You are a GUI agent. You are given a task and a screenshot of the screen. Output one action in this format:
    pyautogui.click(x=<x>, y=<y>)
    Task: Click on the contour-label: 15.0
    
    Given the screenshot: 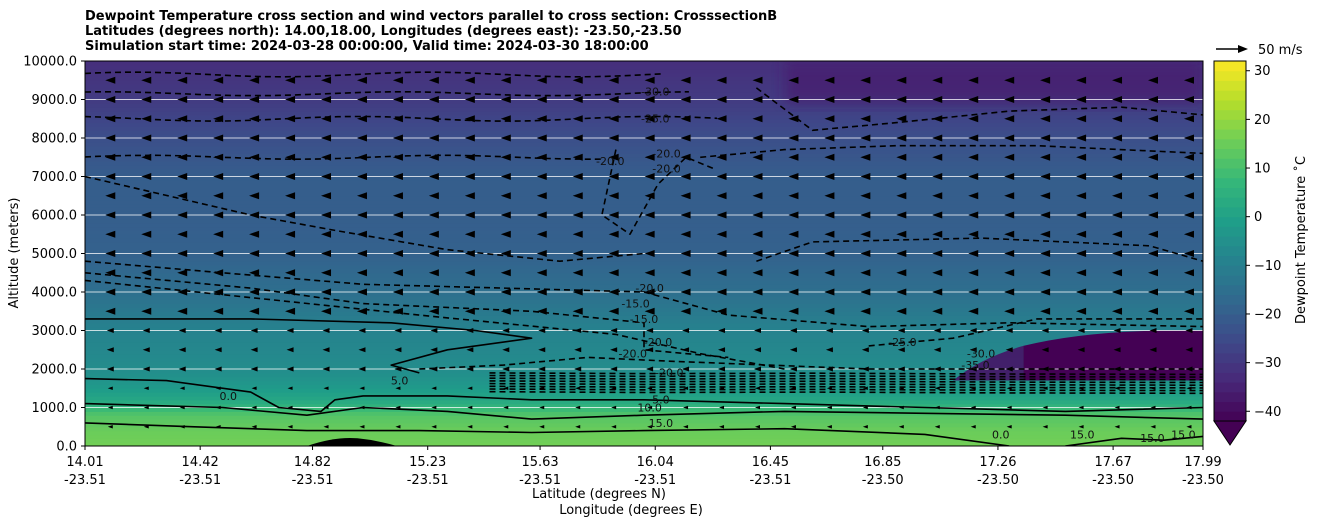 What is the action you would take?
    pyautogui.click(x=1082, y=434)
    